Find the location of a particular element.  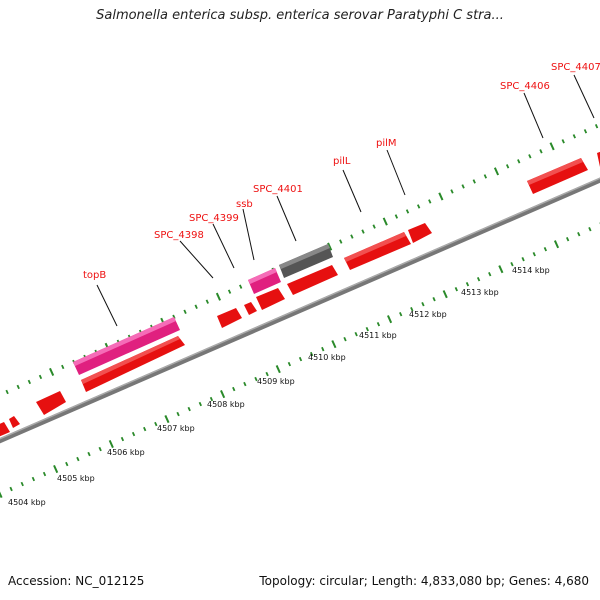

tick-label-4506: 4506 kbp is located at coordinates (126, 452).